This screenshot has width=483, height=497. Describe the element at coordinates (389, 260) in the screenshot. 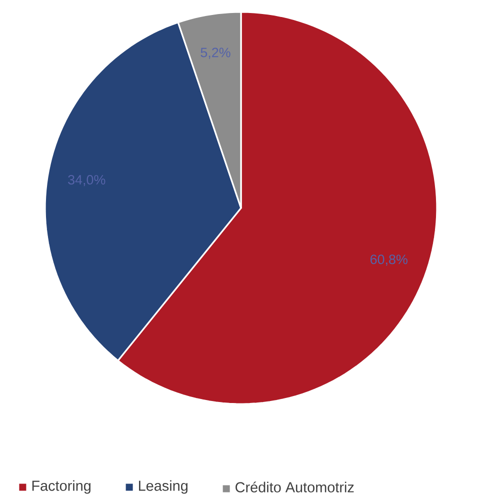

I see `data-label: 60,8%` at that location.